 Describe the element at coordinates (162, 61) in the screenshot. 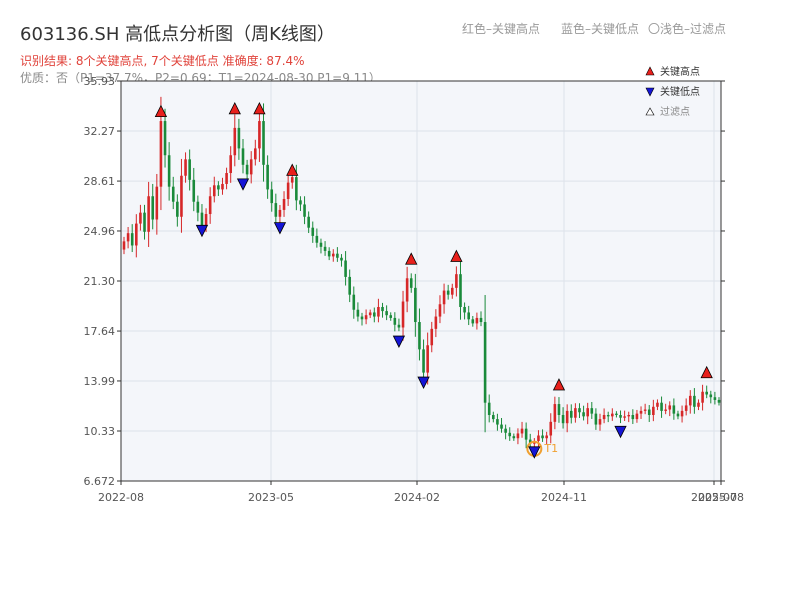

I see `result-summary: 识别结果: 8个关键高点, 7个关键低点 准确度: 87.4%` at that location.